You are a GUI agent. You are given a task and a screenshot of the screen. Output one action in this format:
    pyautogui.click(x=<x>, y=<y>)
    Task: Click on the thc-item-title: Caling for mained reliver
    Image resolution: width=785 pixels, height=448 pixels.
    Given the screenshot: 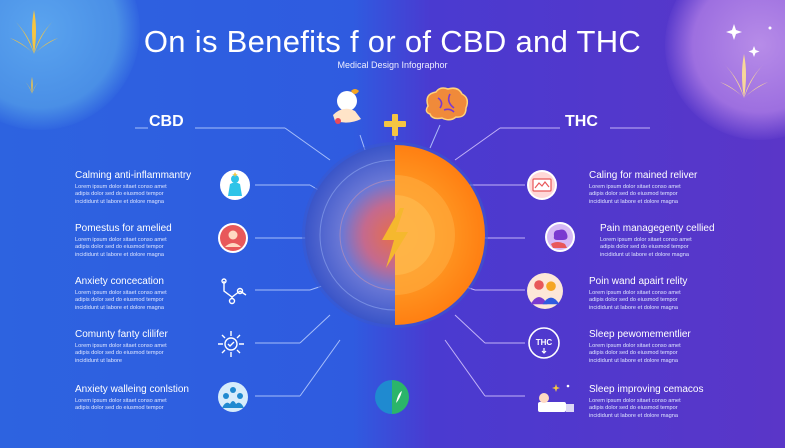 What is the action you would take?
    pyautogui.click(x=643, y=175)
    